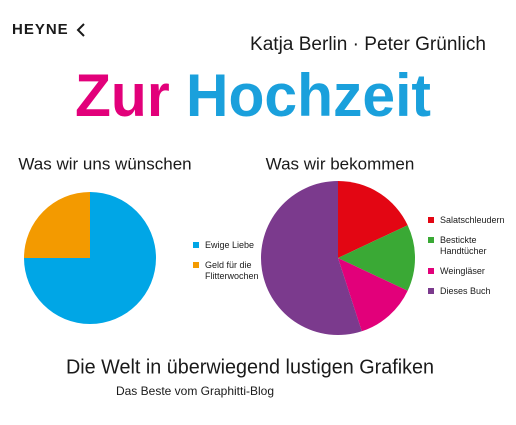 The image size is (516, 425). What do you see at coordinates (340, 163) in the screenshot?
I see `chart-title: Was wir bekommen` at bounding box center [340, 163].